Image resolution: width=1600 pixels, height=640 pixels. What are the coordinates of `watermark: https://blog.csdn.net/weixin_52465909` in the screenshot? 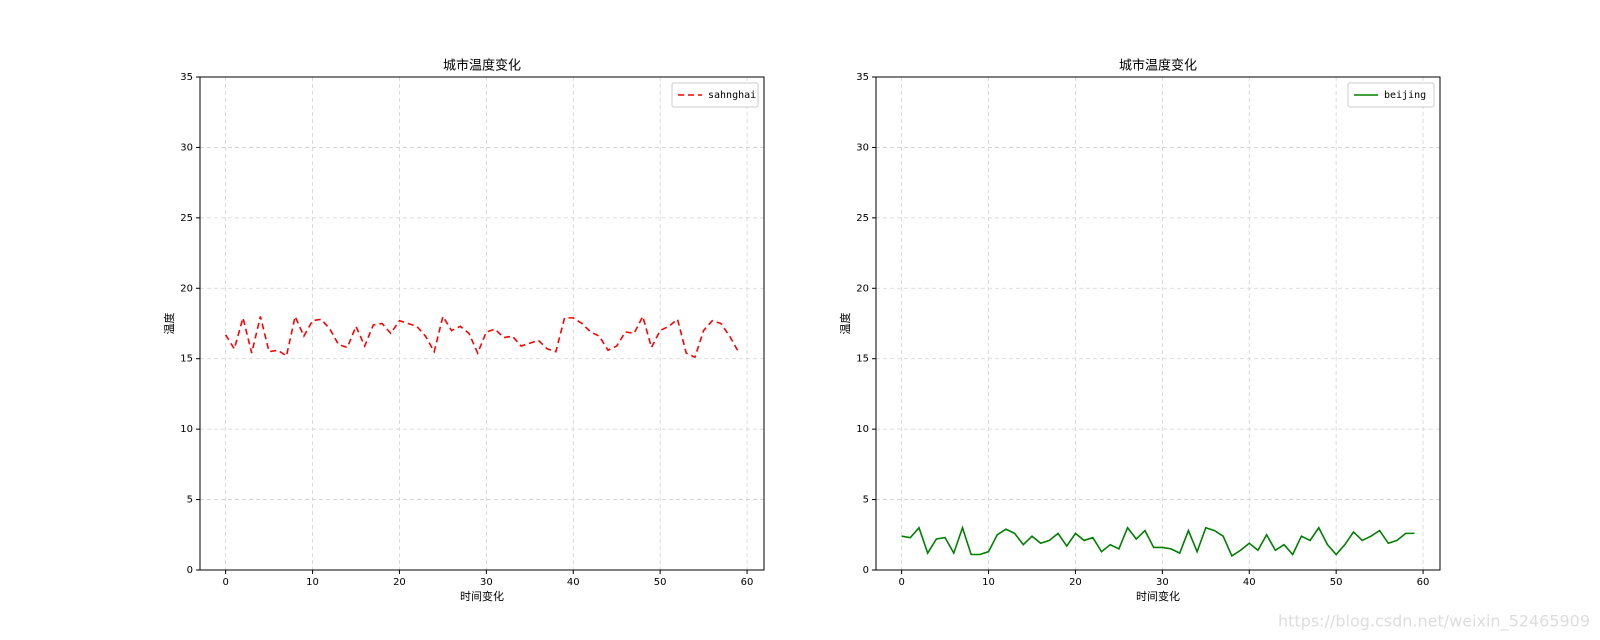 It's located at (1434, 622).